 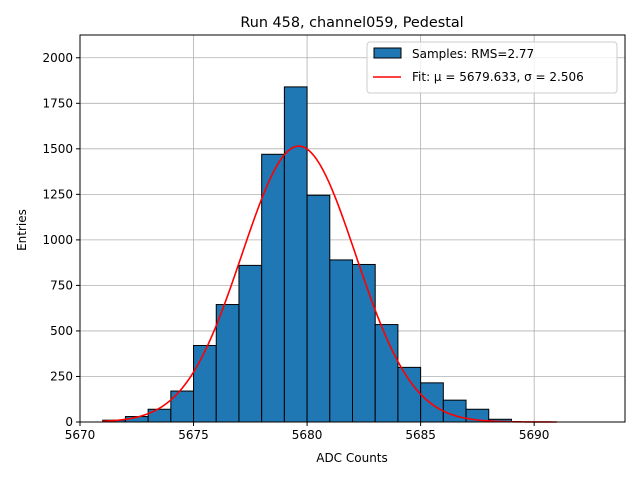 I want to click on x-tick-label: 5675, so click(x=193, y=435).